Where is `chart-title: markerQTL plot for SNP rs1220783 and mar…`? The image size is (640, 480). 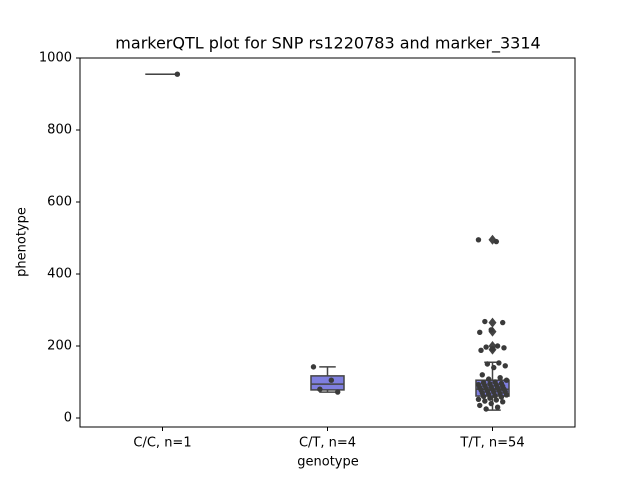 chart-title: markerQTL plot for SNP rs1220783 and mar… is located at coordinates (327, 44).